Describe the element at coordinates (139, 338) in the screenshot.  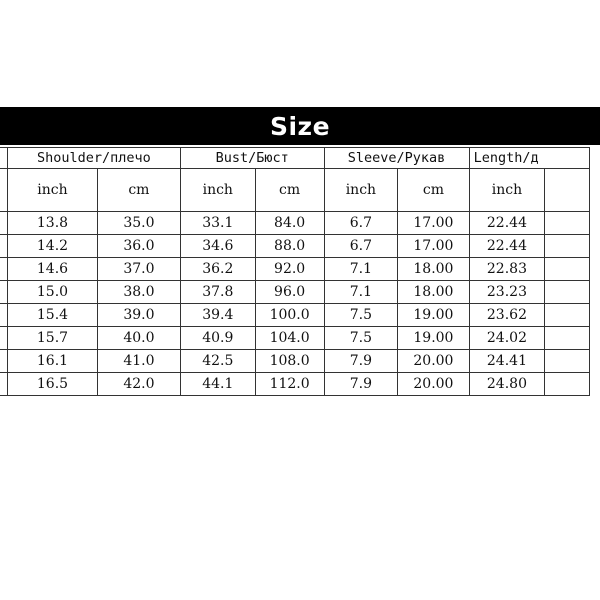
I see `table-cell: 40.0` at that location.